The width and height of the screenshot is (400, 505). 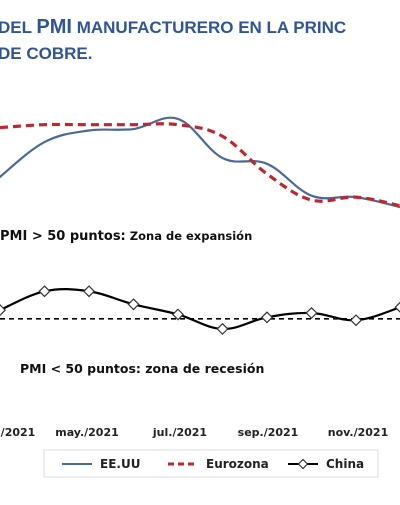 What do you see at coordinates (358, 432) in the screenshot?
I see `x-tick-label-4: nov./2021` at bounding box center [358, 432].